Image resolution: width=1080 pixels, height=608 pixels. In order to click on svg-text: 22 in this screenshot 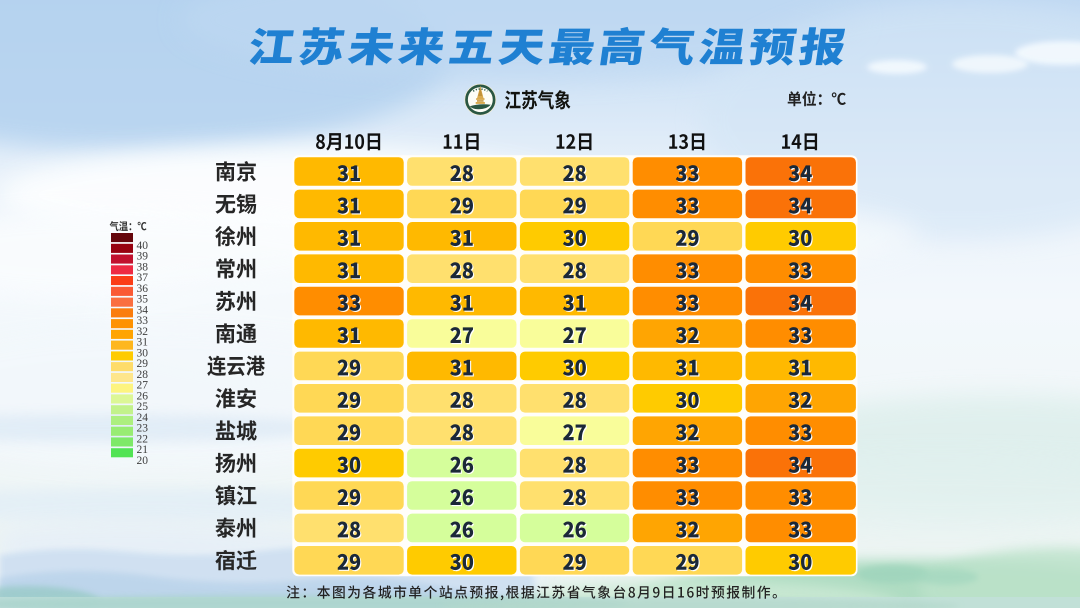, I will do `click(143, 440)`.